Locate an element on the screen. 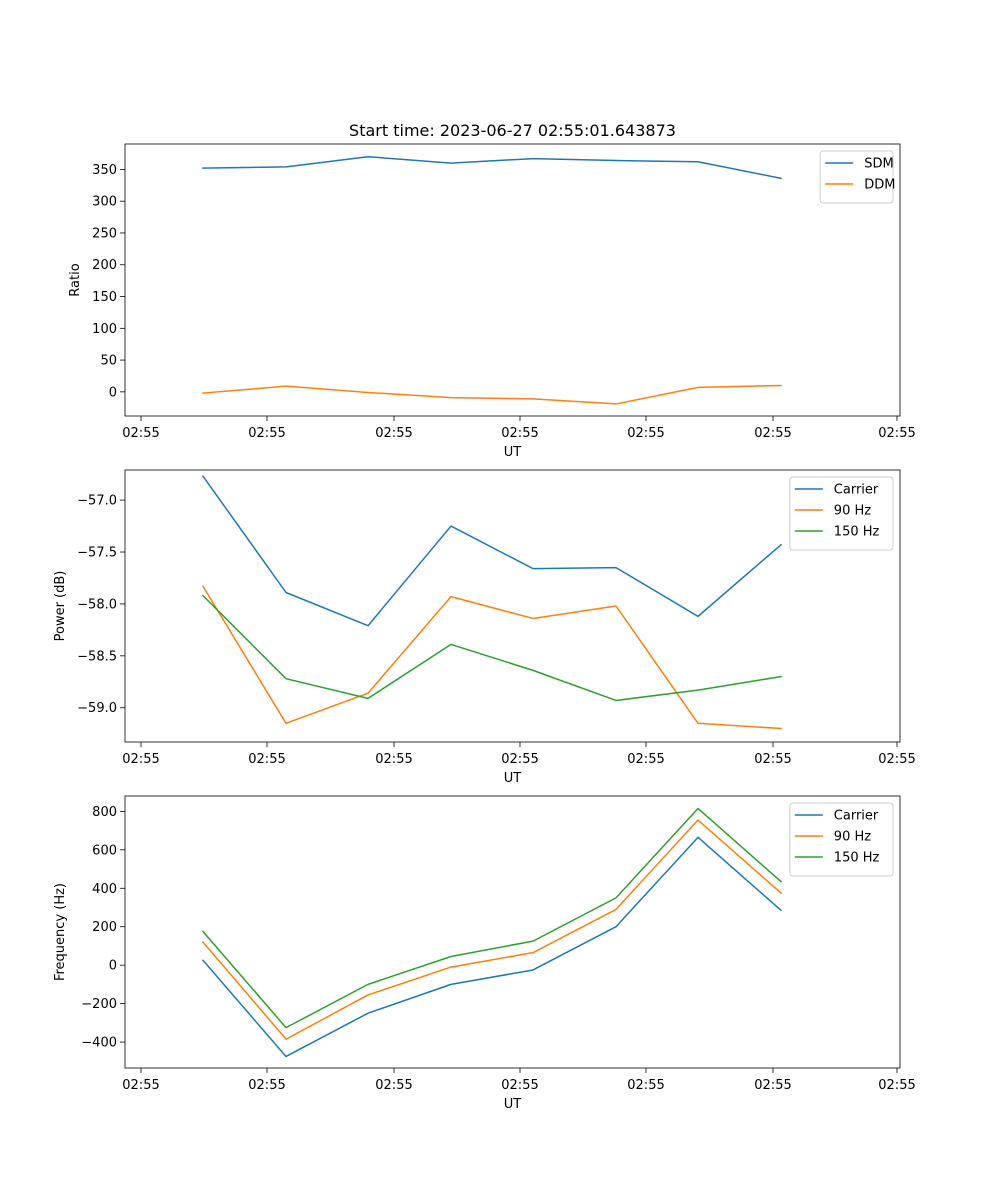  y-tick-label: −59.0 is located at coordinates (97, 708).